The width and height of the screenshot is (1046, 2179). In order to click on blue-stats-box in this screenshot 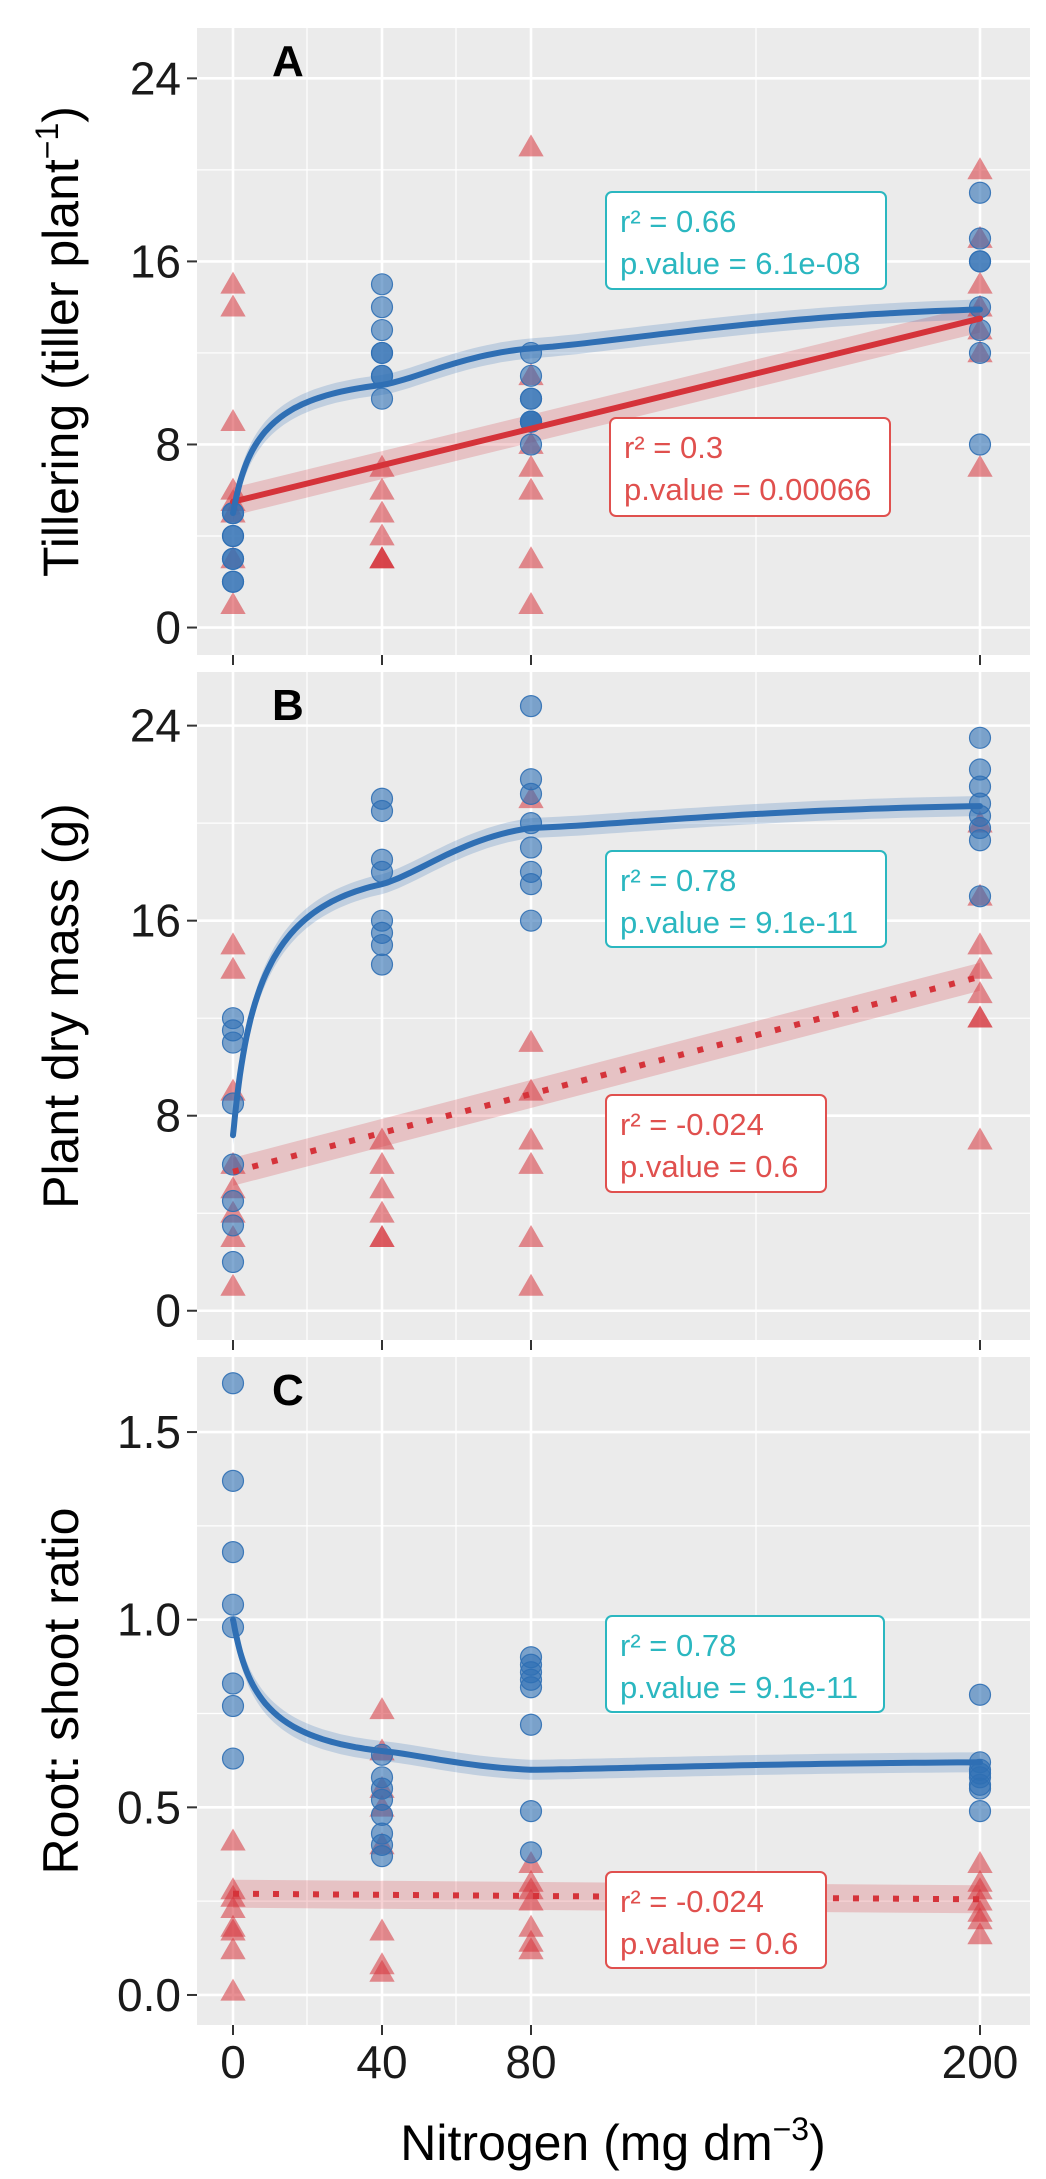, I will do `click(746, 240)`.